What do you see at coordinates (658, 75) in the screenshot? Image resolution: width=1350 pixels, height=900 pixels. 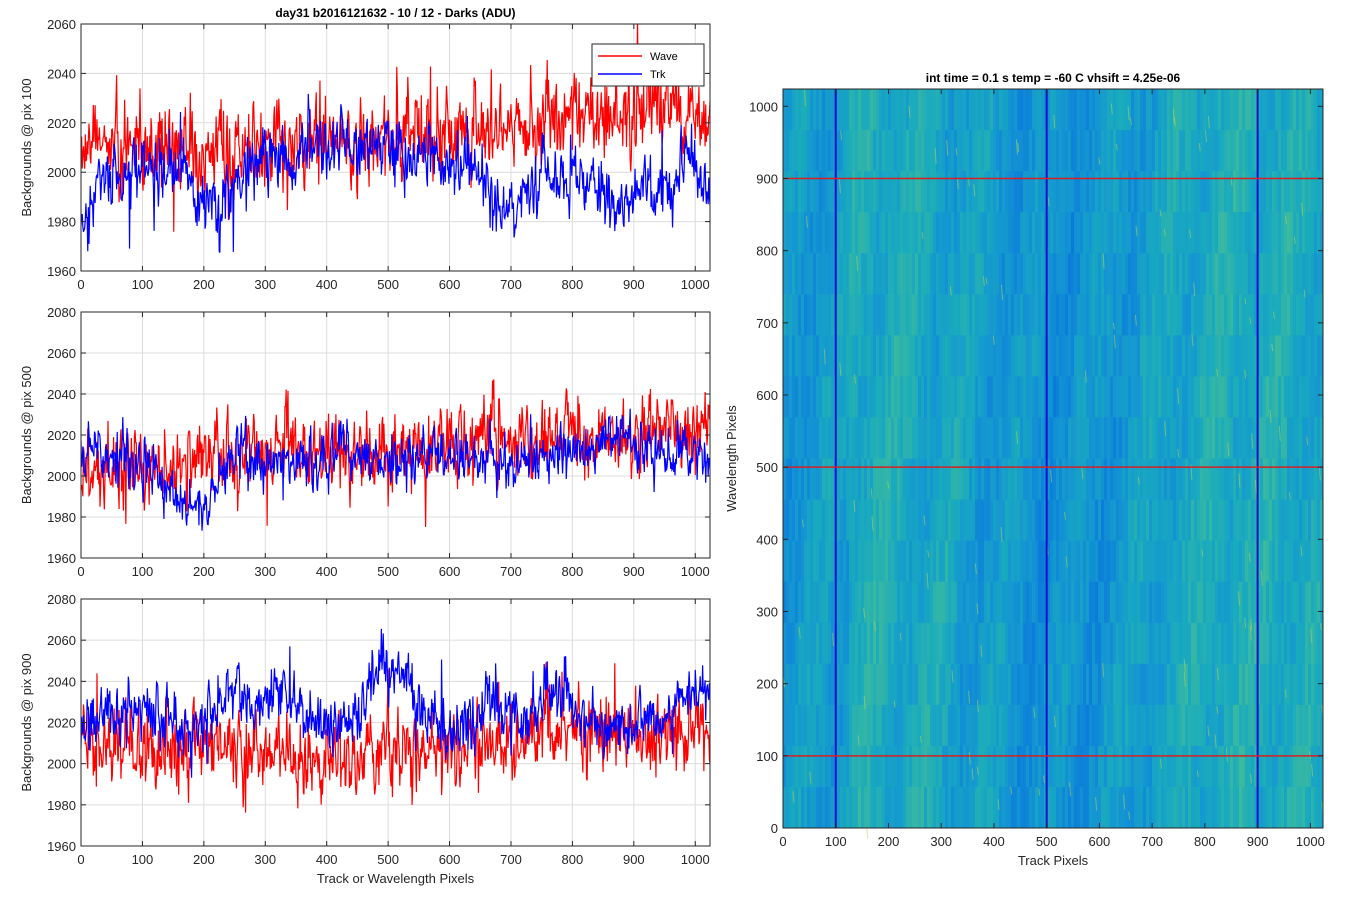 I see `legend-label-trk: Trk` at bounding box center [658, 75].